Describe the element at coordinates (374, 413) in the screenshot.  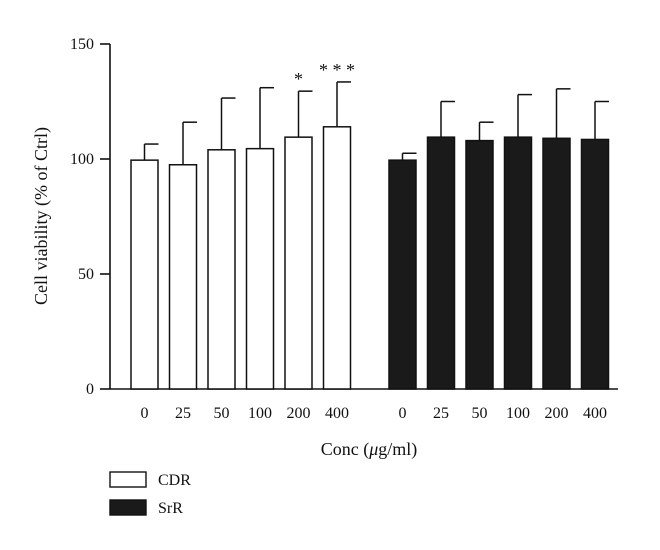
I see `x-axis-tick-labels: 0 25 50 100 200 400 0 25 50 100 200 400` at that location.